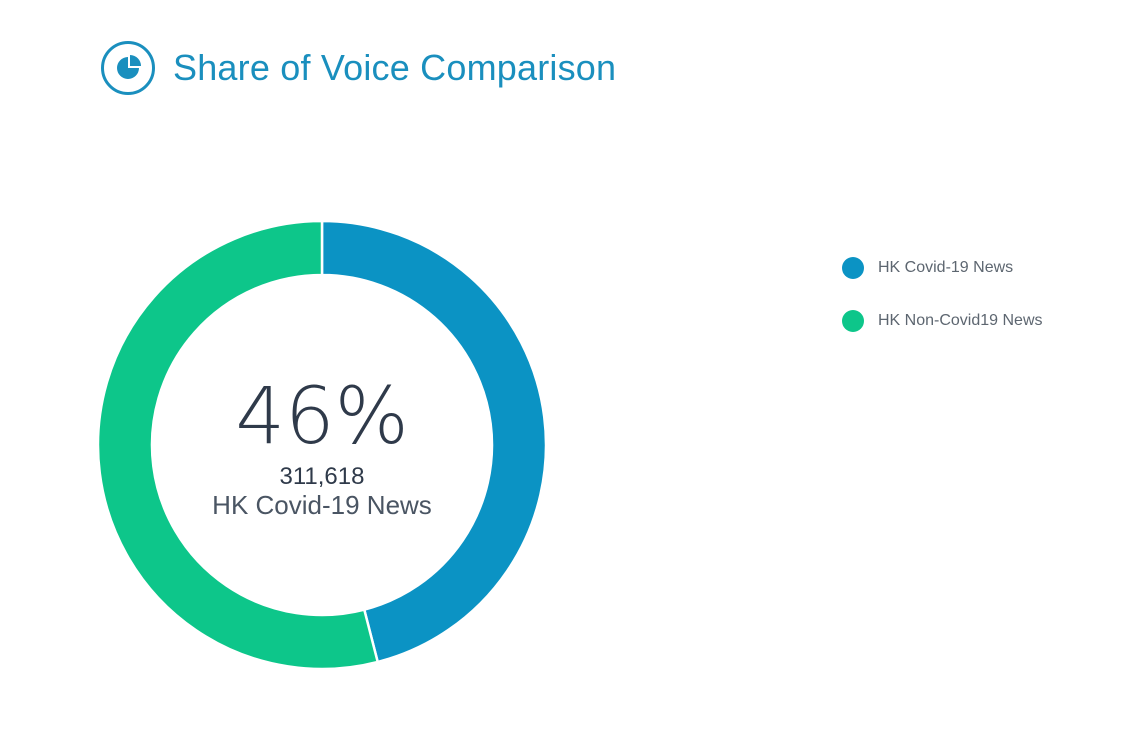 Image resolution: width=1121 pixels, height=732 pixels. Describe the element at coordinates (853, 321) in the screenshot. I see `legend-swatch-non-covid` at that location.